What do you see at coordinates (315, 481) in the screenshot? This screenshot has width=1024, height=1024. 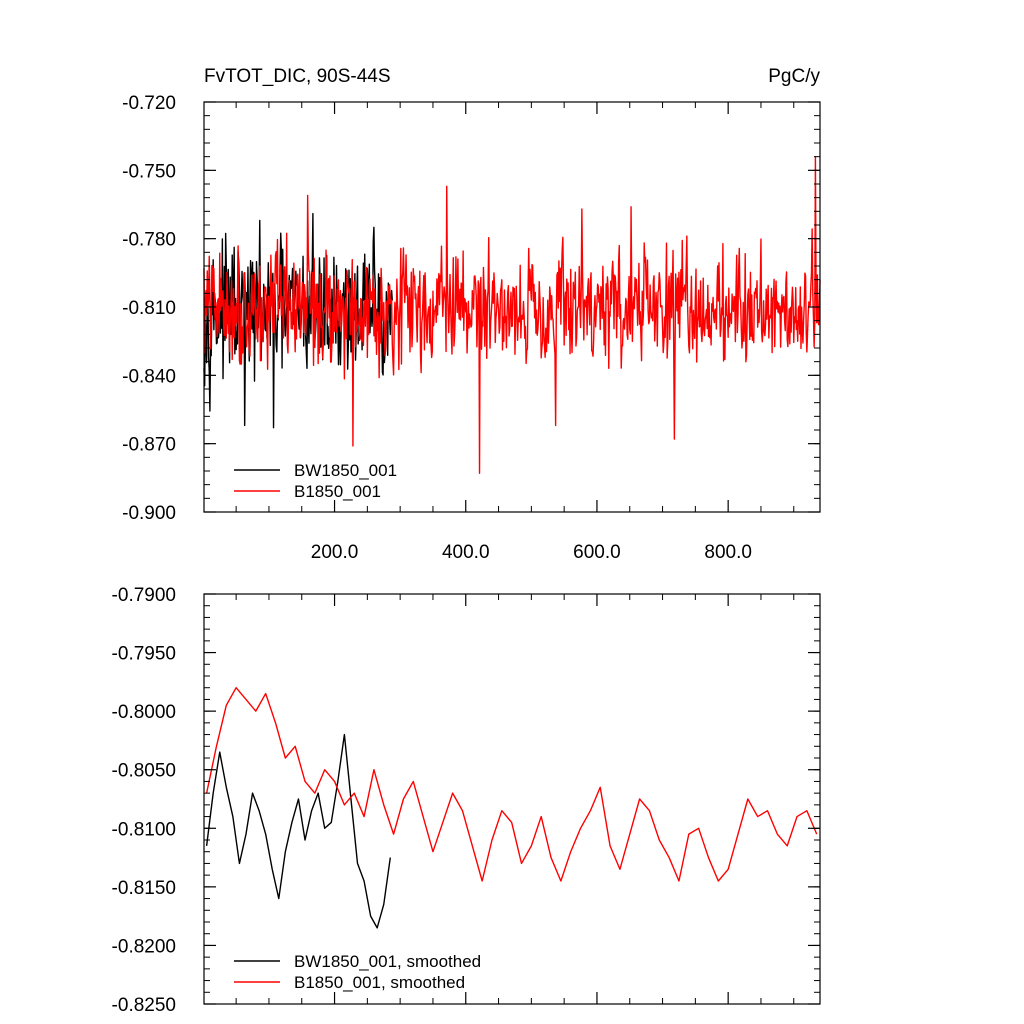 I see `top-legend: BW1850_001 B1850_001` at bounding box center [315, 481].